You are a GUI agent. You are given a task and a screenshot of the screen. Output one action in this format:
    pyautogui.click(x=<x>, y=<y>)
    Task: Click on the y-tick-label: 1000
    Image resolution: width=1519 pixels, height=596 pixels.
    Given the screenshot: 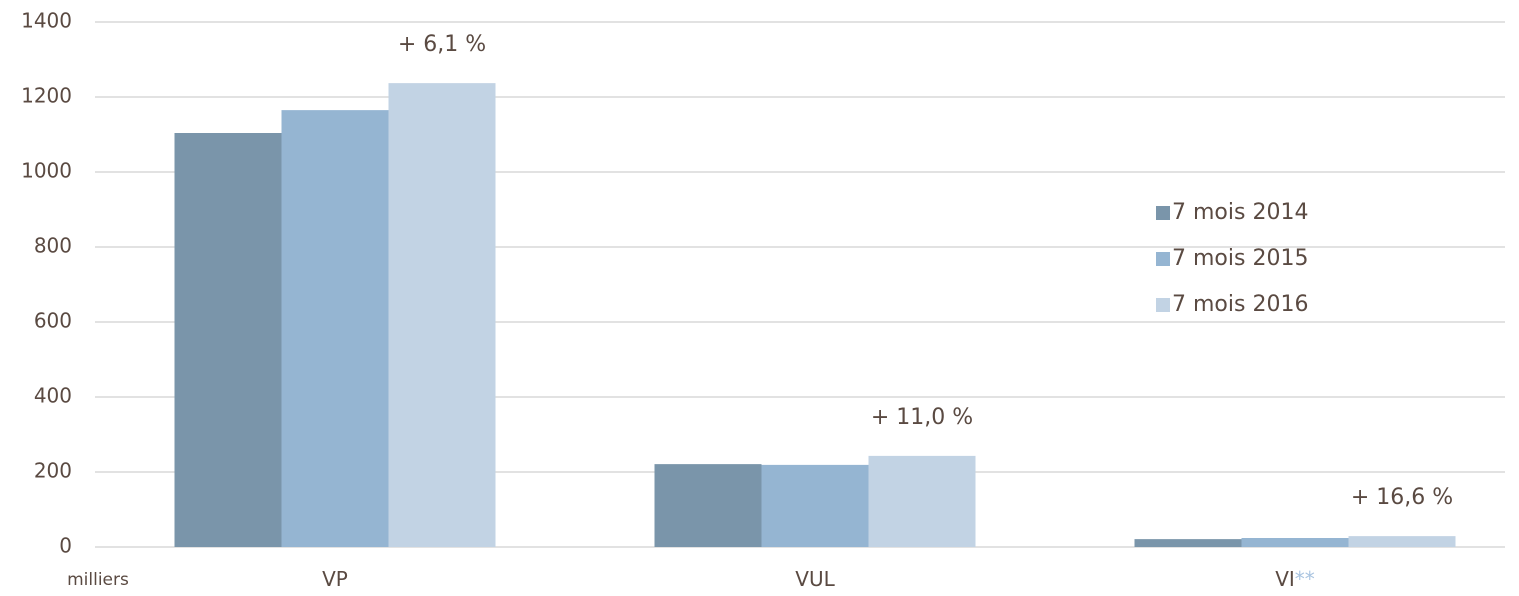 What is the action you would take?
    pyautogui.click(x=46, y=171)
    